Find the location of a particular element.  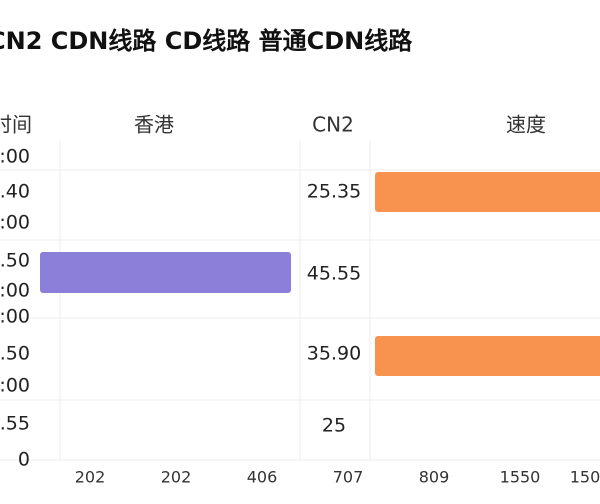

time-label: 0 is located at coordinates (24, 460).